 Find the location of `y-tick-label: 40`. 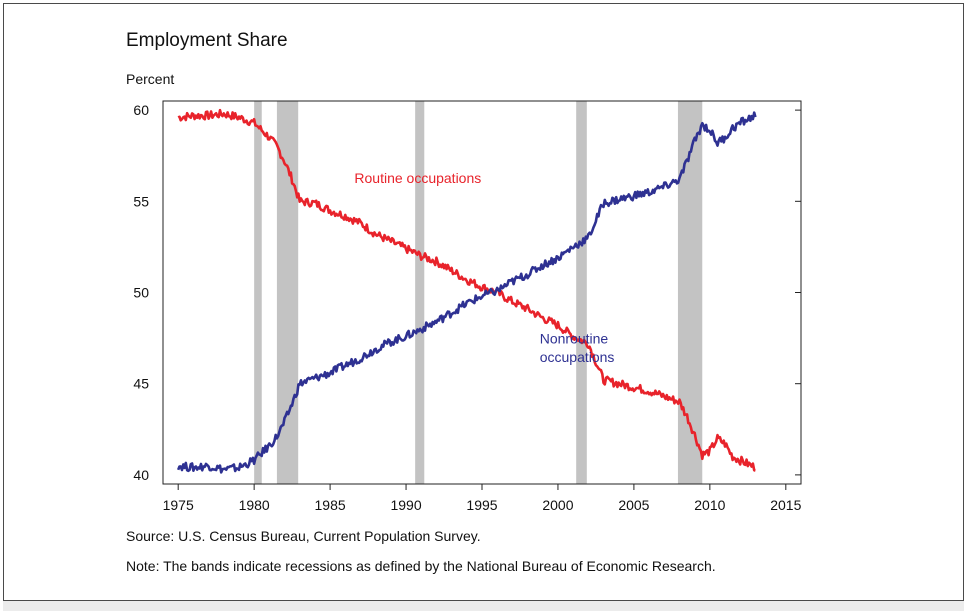

y-tick-label: 40 is located at coordinates (141, 475).